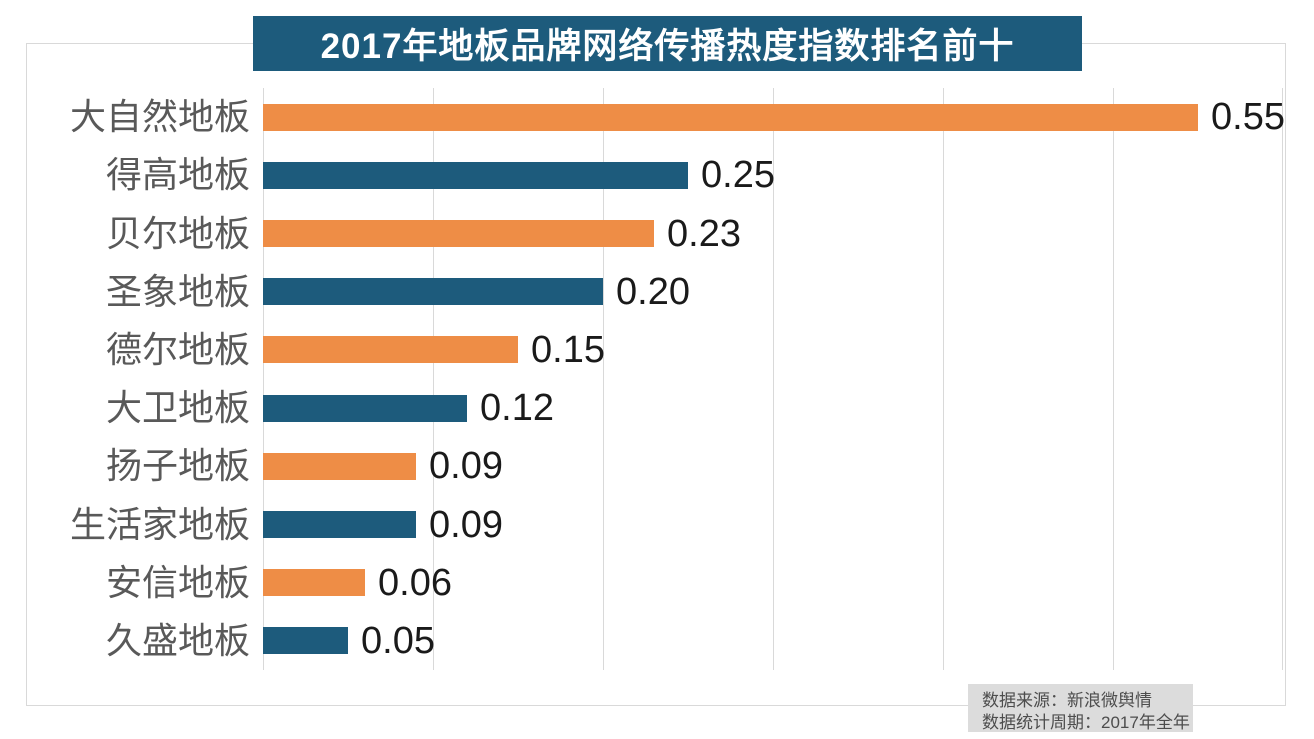  I want to click on bar-value-label: 0.05, so click(398, 640).